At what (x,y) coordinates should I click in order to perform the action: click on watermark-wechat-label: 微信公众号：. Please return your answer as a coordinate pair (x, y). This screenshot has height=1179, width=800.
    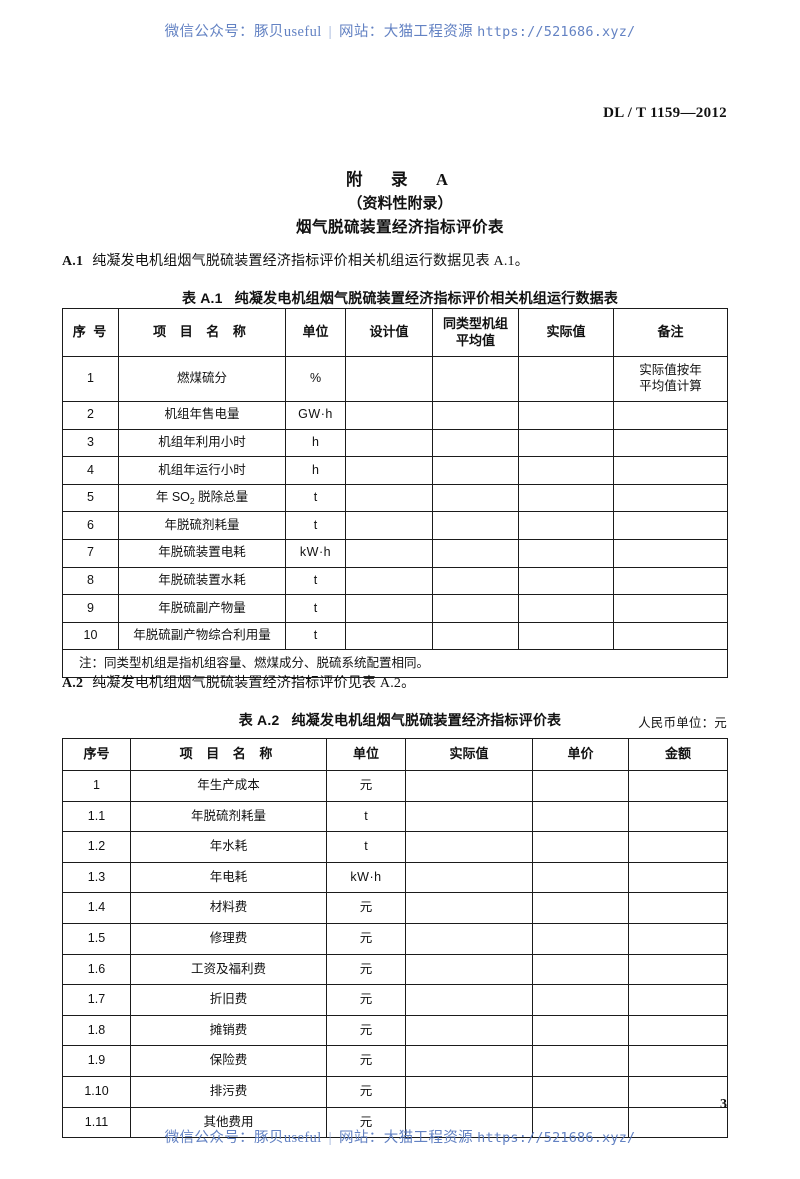
    Looking at the image, I should click on (209, 32).